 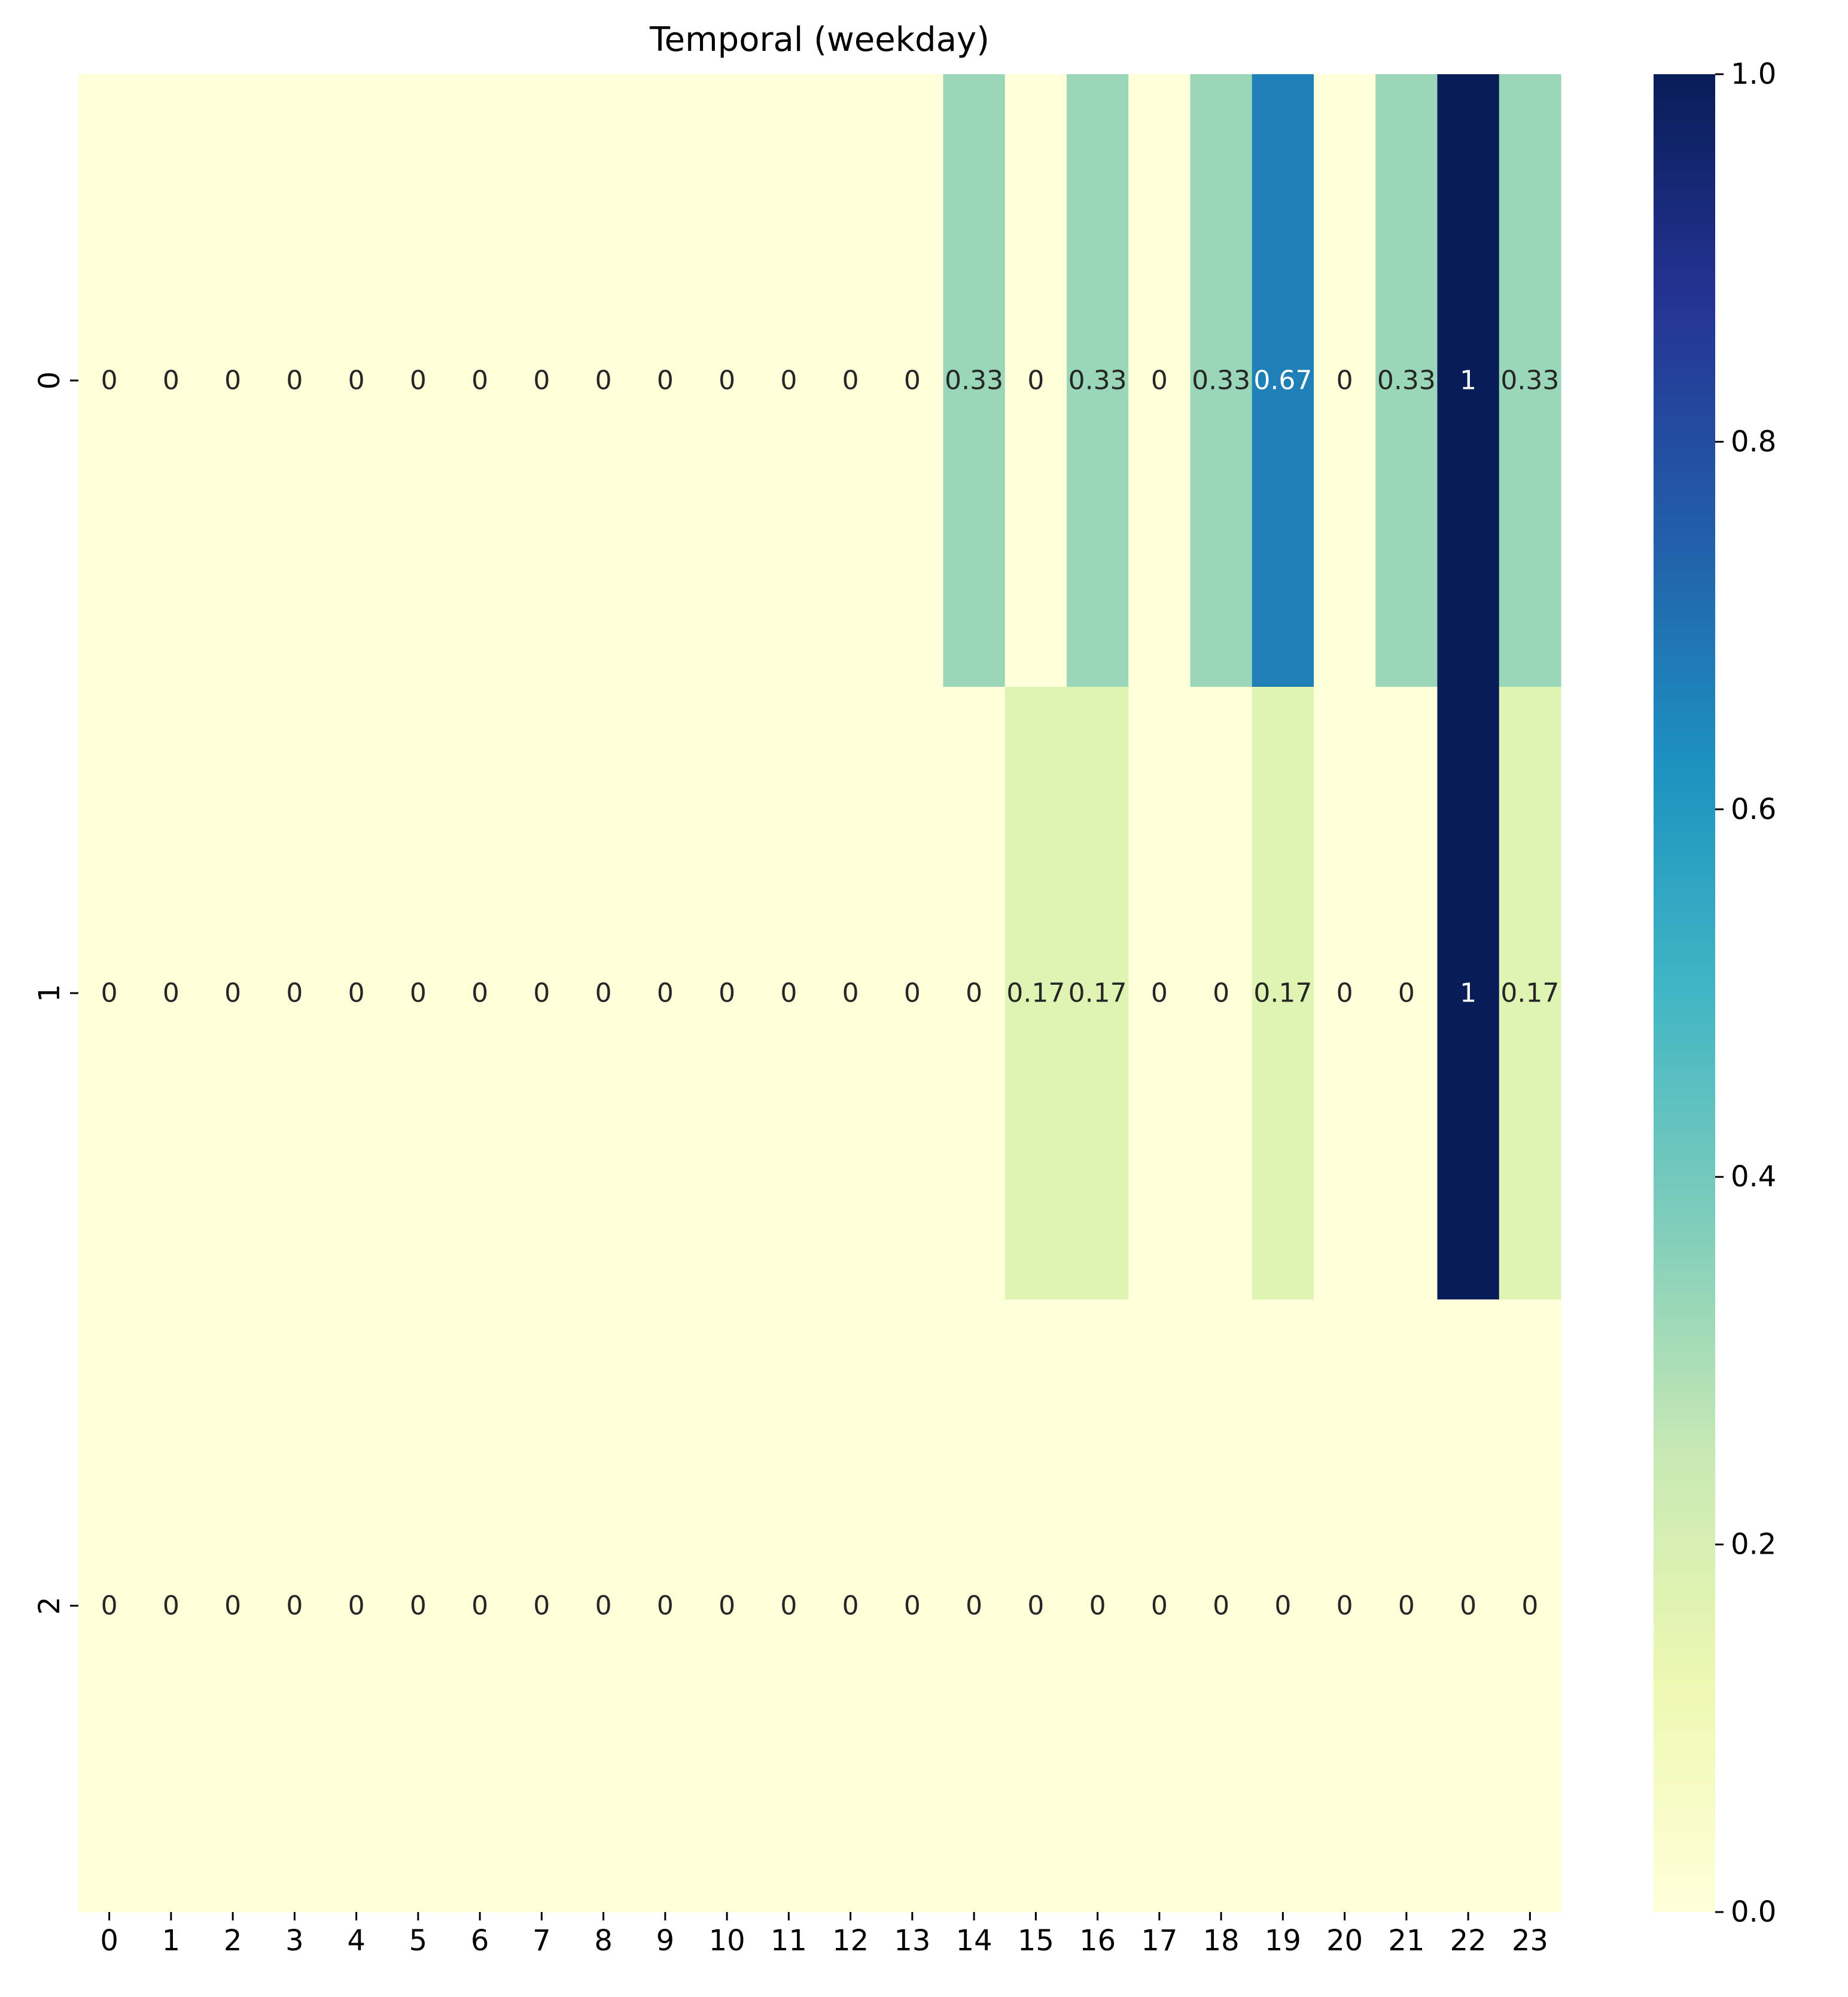 I want to click on colorbar: 0.0 0.2 0.4 0.6 0.8 1.0, so click(x=1715, y=993).